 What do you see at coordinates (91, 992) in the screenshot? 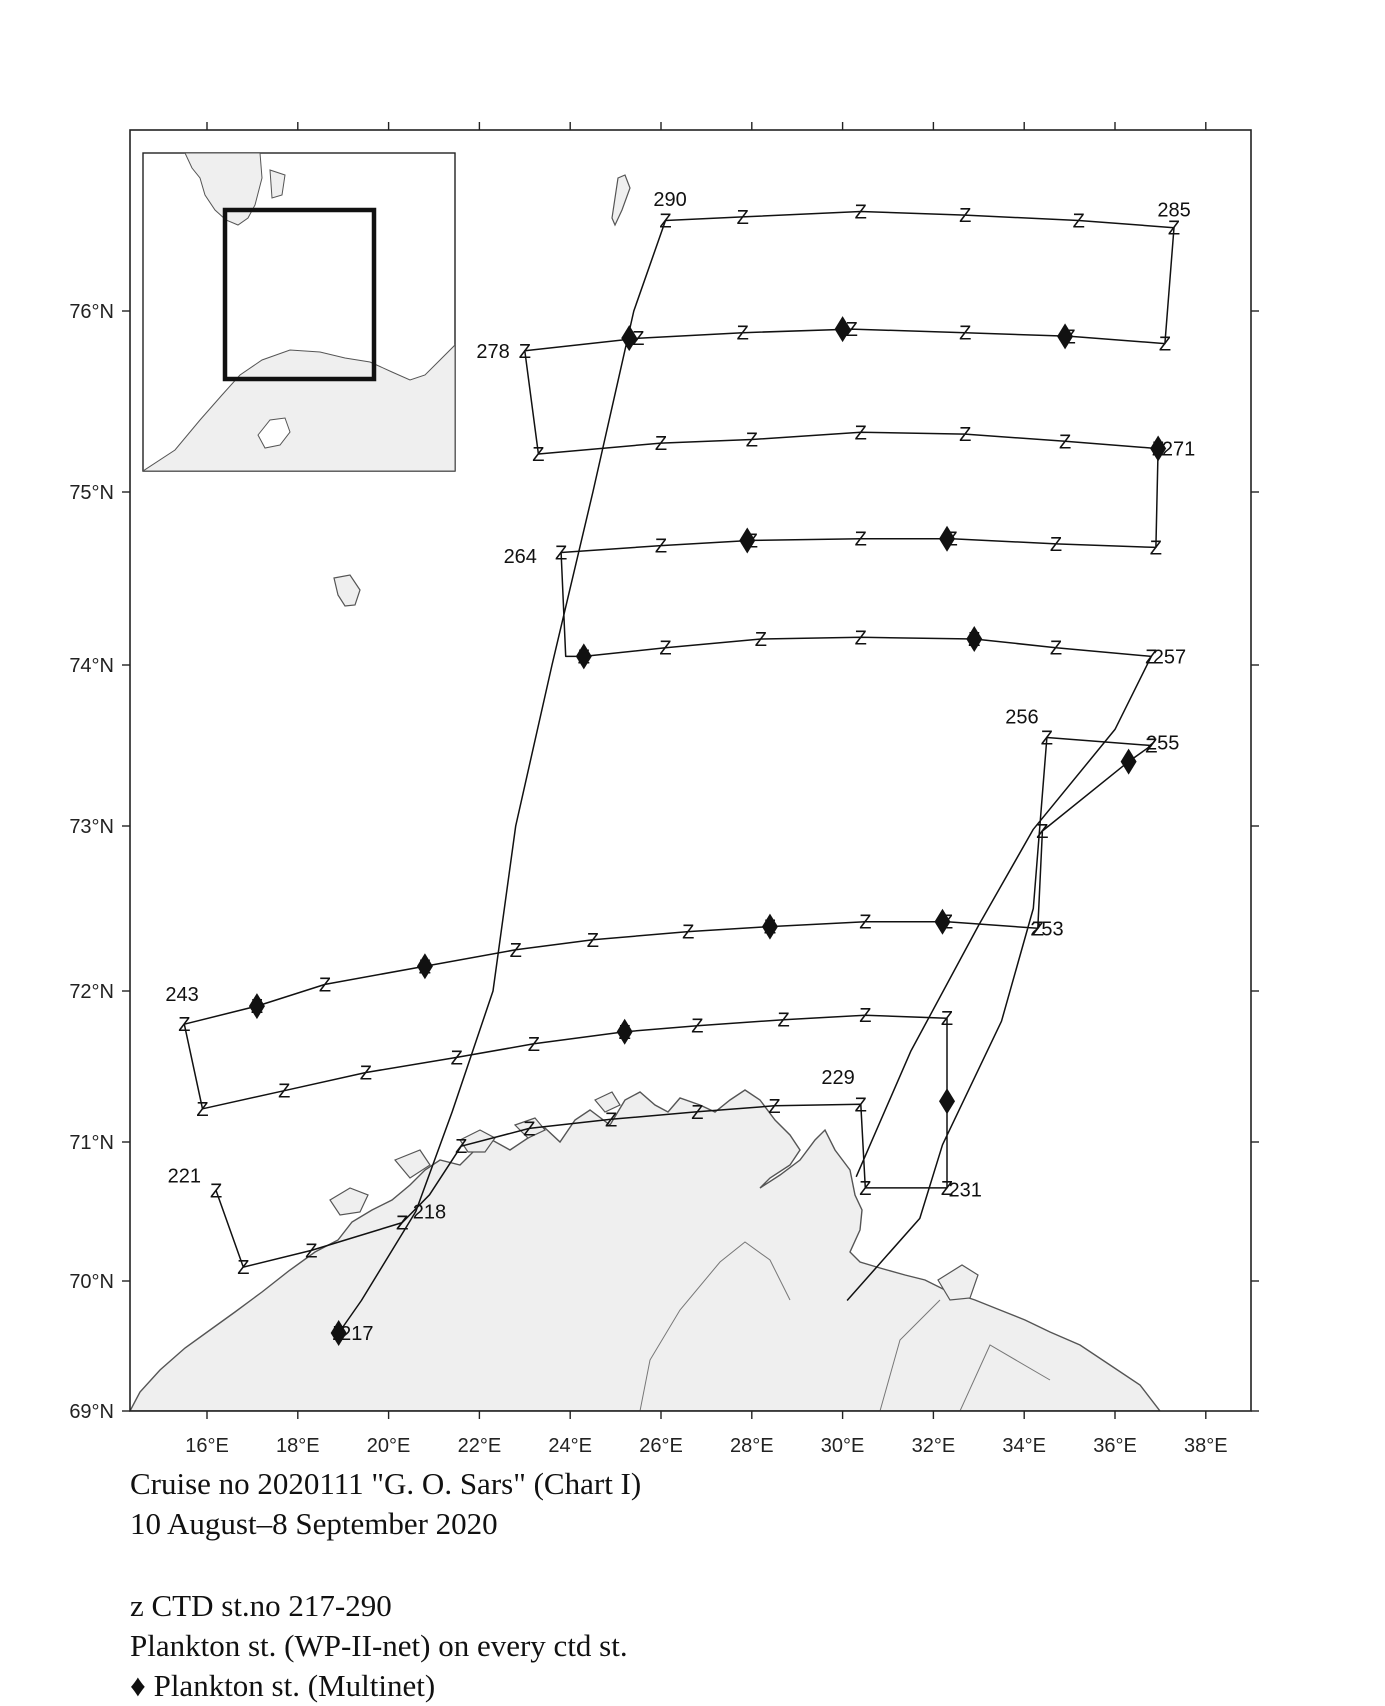
I see `lat-tick-label: 72°N` at bounding box center [91, 992].